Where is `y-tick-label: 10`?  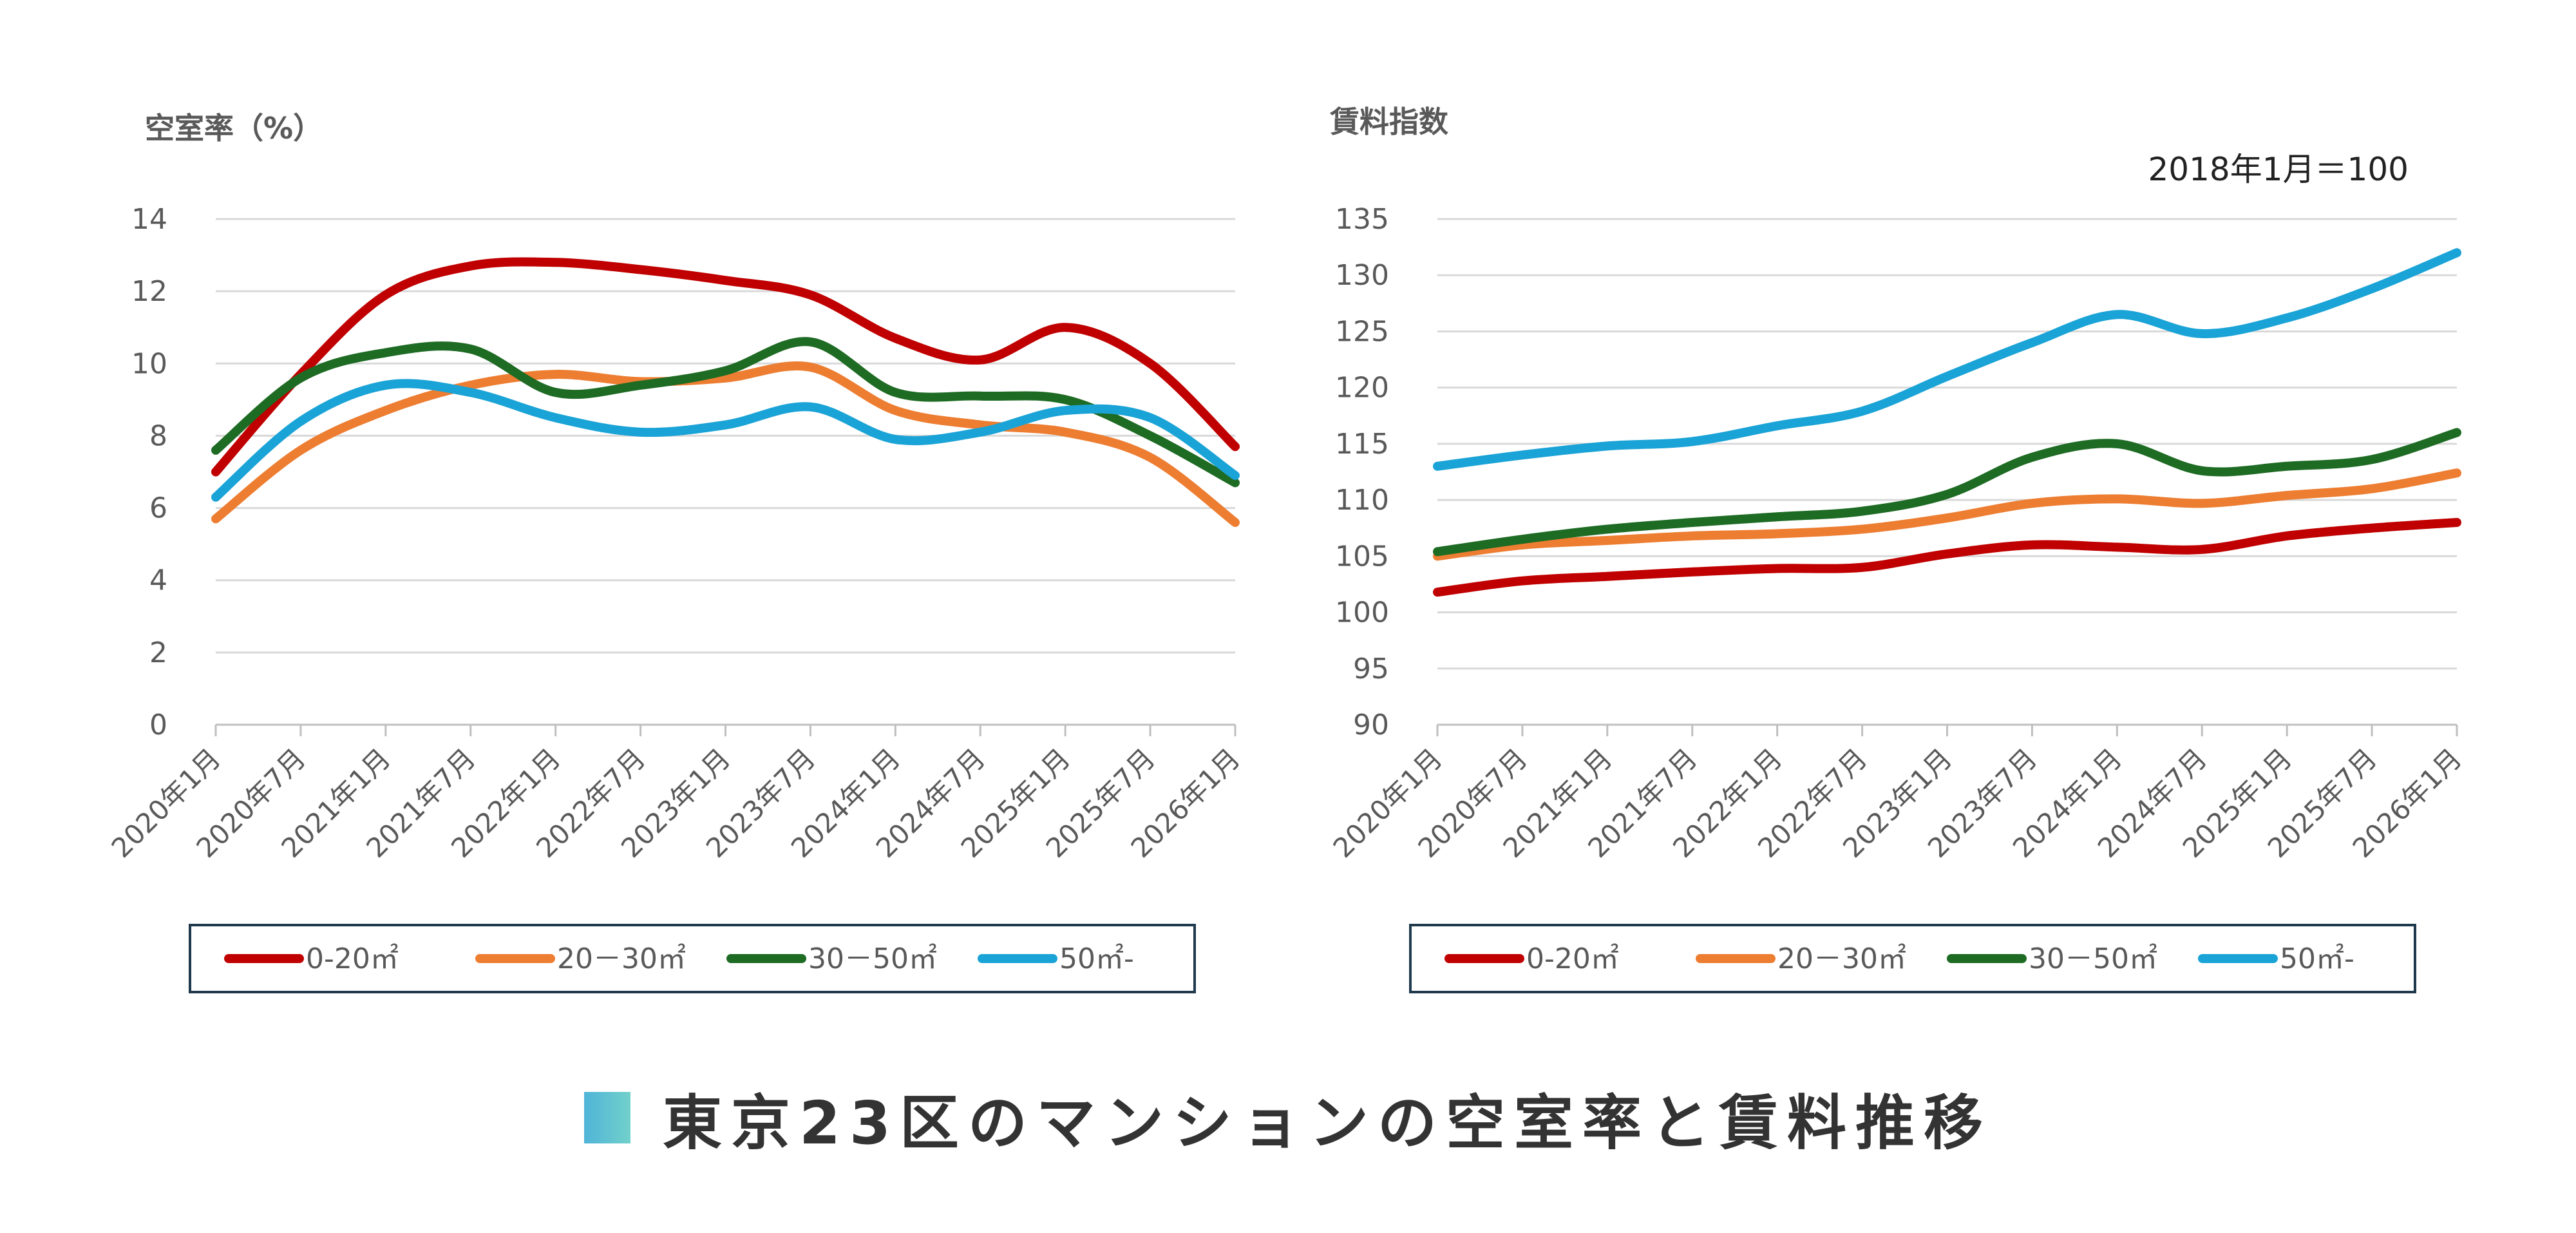 y-tick-label: 10 is located at coordinates (149, 363).